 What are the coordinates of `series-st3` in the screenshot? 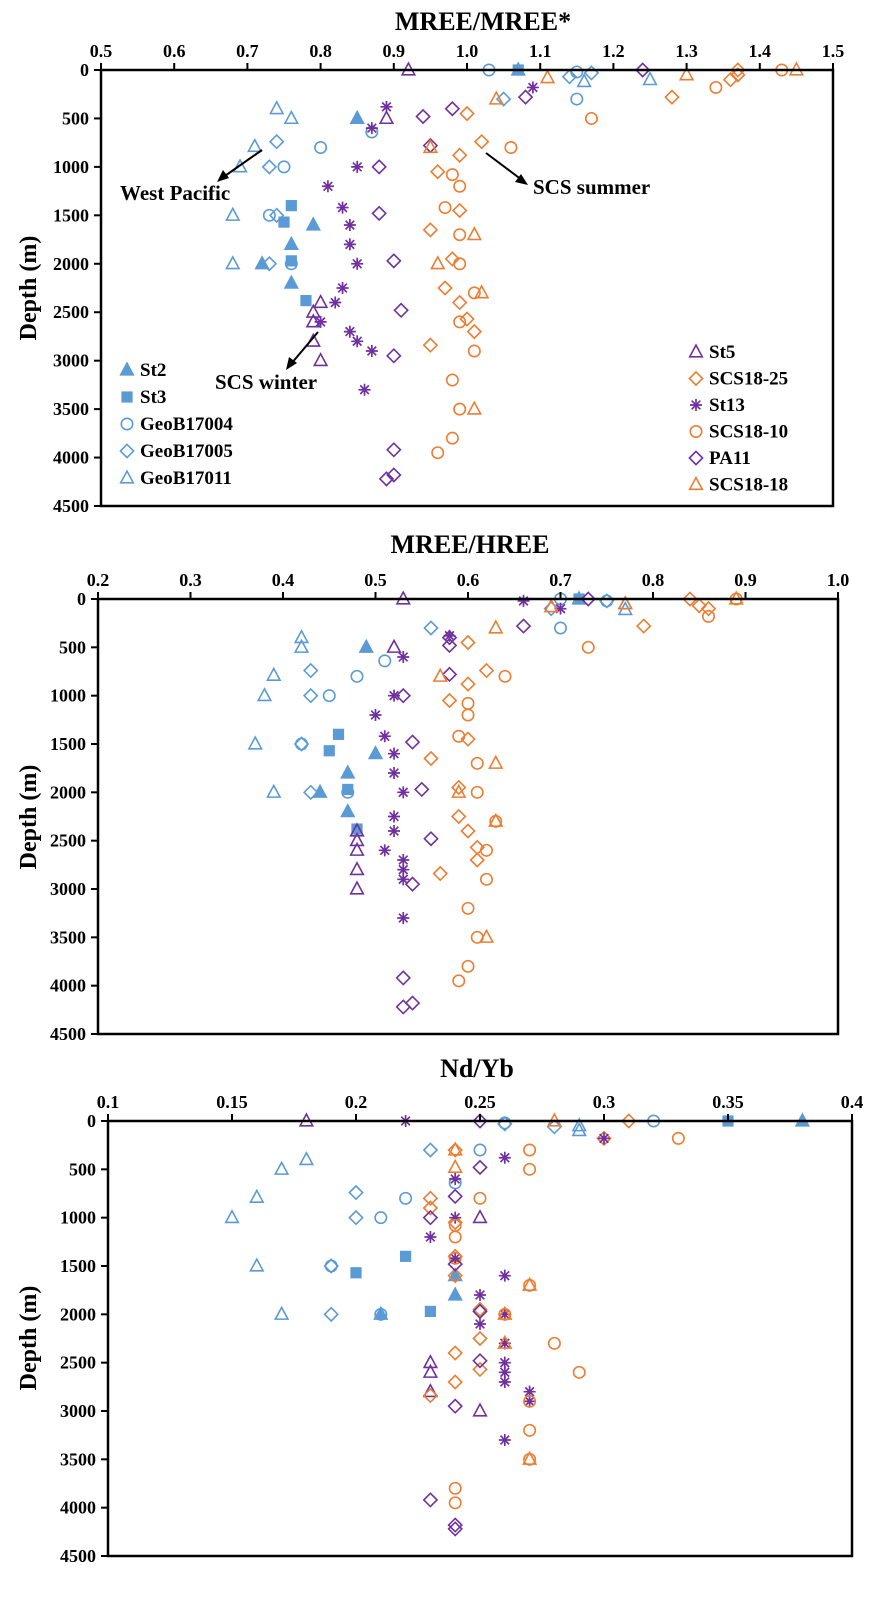 It's located at (401, 185).